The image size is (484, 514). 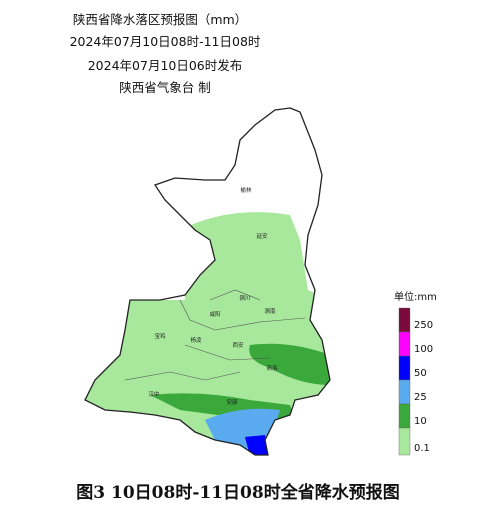 What do you see at coordinates (215, 335) in the screenshot?
I see `city-borders` at bounding box center [215, 335].